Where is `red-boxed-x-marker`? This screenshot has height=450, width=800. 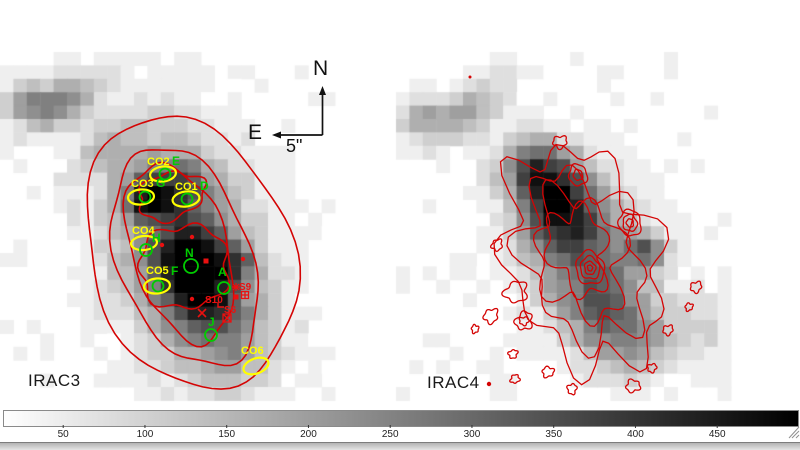 red-boxed-x-marker is located at coordinates (227, 318).